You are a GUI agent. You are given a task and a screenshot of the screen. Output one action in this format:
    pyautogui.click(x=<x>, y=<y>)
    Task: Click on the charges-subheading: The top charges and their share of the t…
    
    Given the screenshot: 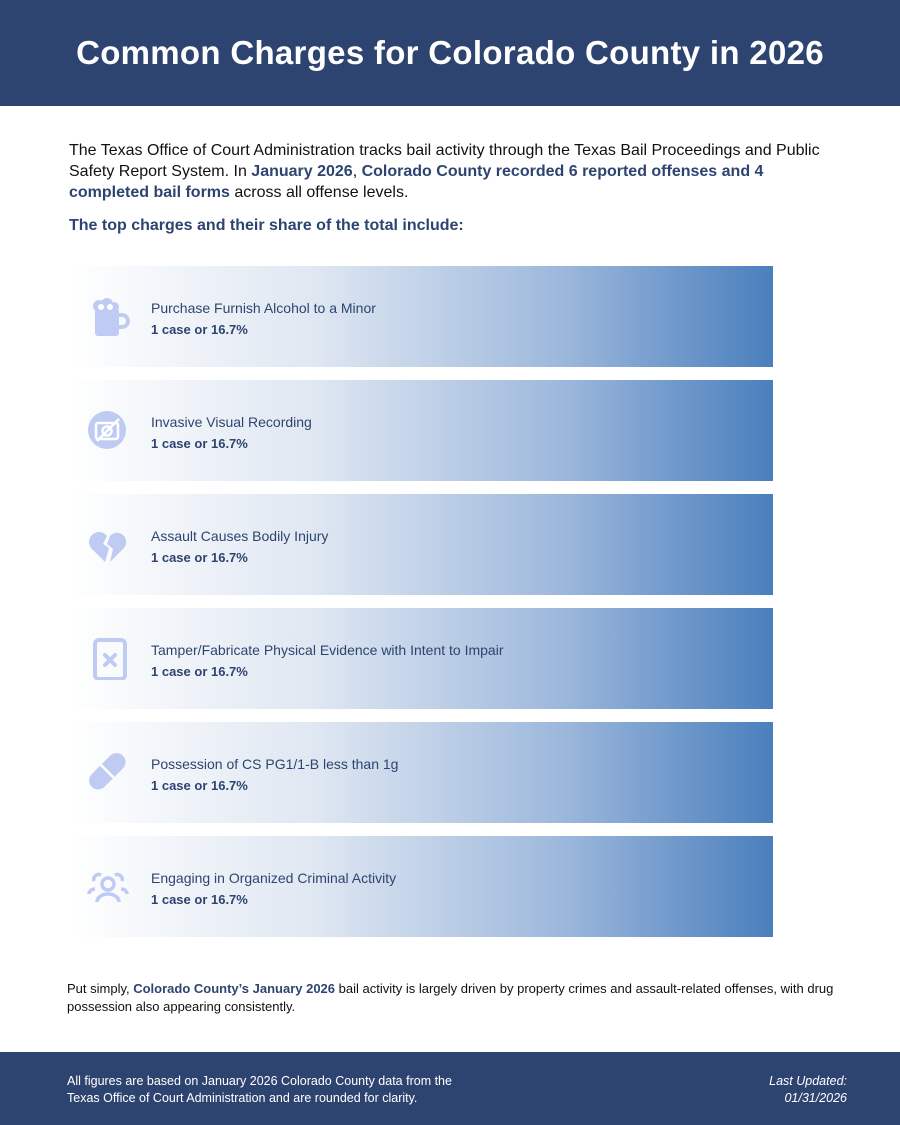 What is the action you would take?
    pyautogui.click(x=266, y=225)
    